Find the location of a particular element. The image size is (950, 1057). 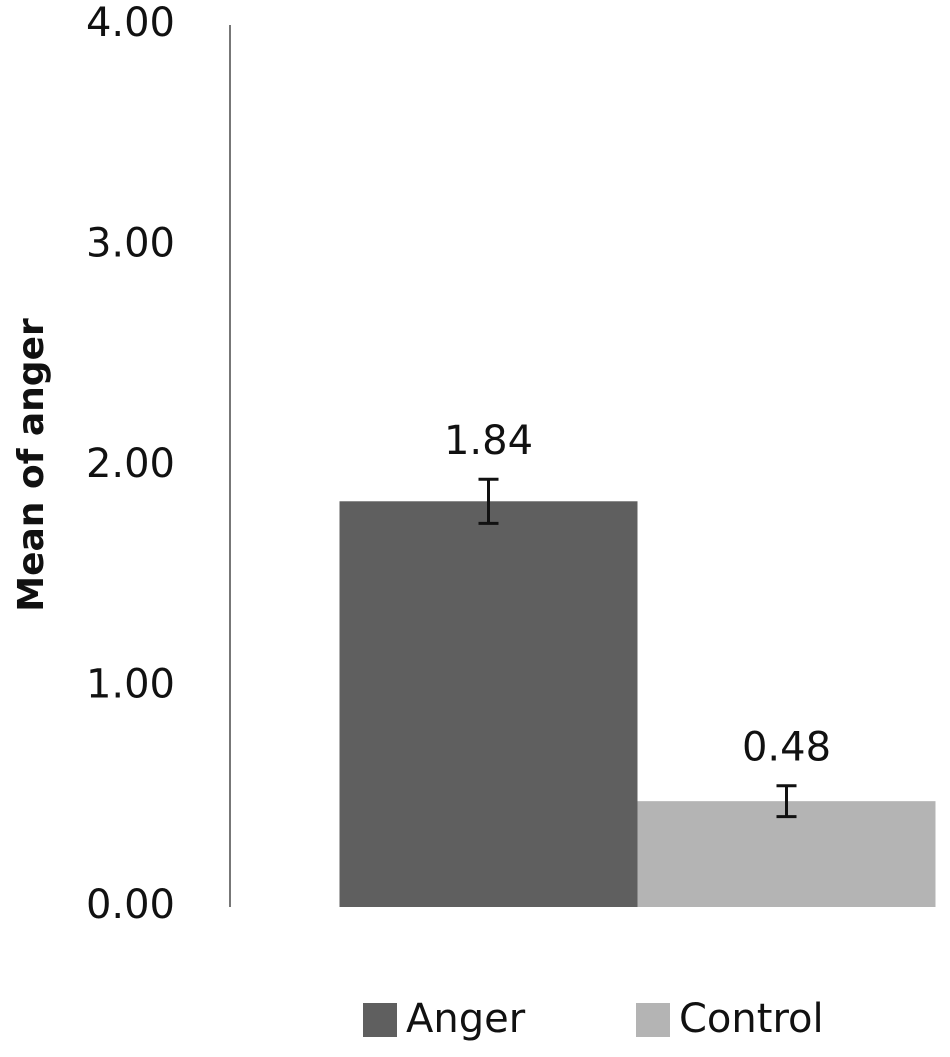

y-tick-label: 3.00 is located at coordinates (130, 244).